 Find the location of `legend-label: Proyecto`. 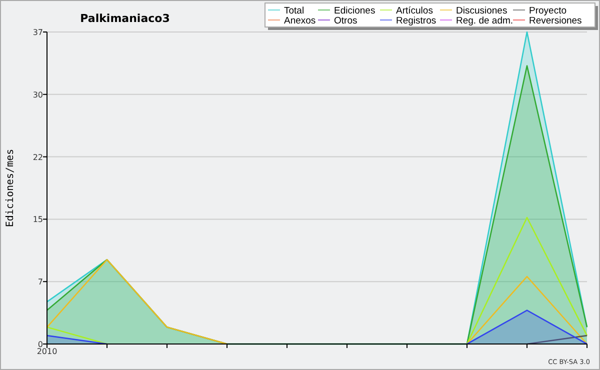

legend-label: Proyecto is located at coordinates (547, 11).